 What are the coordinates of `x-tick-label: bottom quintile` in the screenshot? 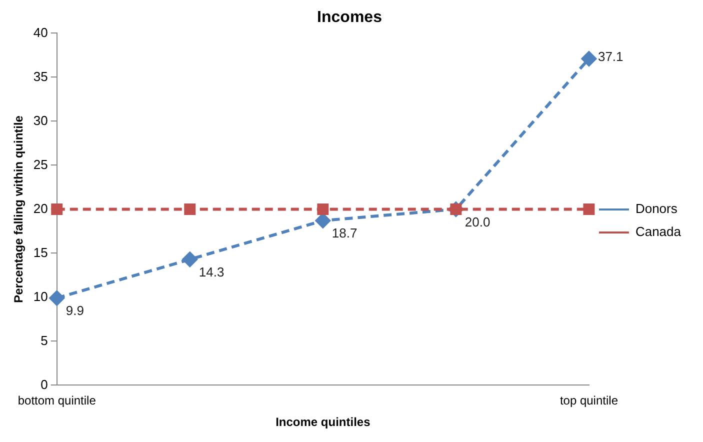 It's located at (57, 401).